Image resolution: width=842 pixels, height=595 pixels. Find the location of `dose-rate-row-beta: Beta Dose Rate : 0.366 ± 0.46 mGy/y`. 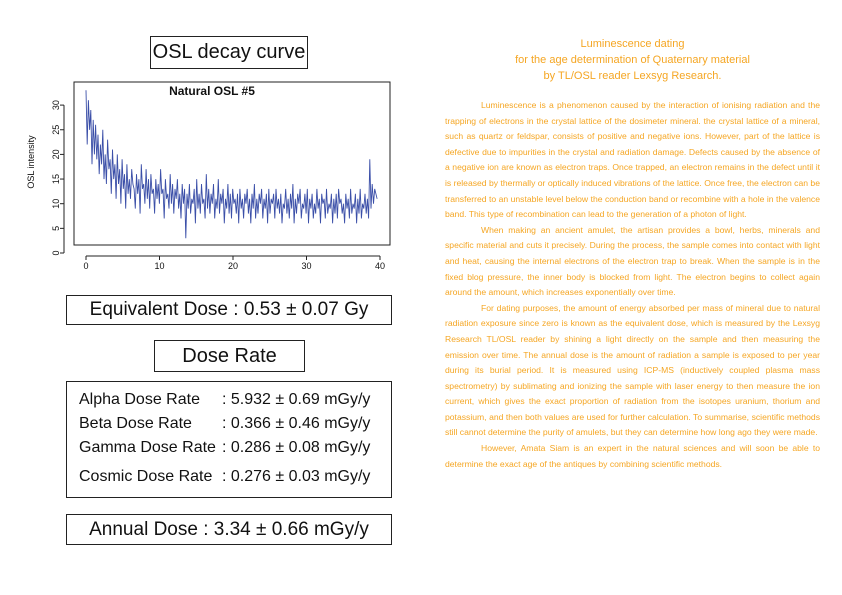

dose-rate-row-beta: Beta Dose Rate : 0.366 ± 0.46 mGy/y is located at coordinates (224, 424).